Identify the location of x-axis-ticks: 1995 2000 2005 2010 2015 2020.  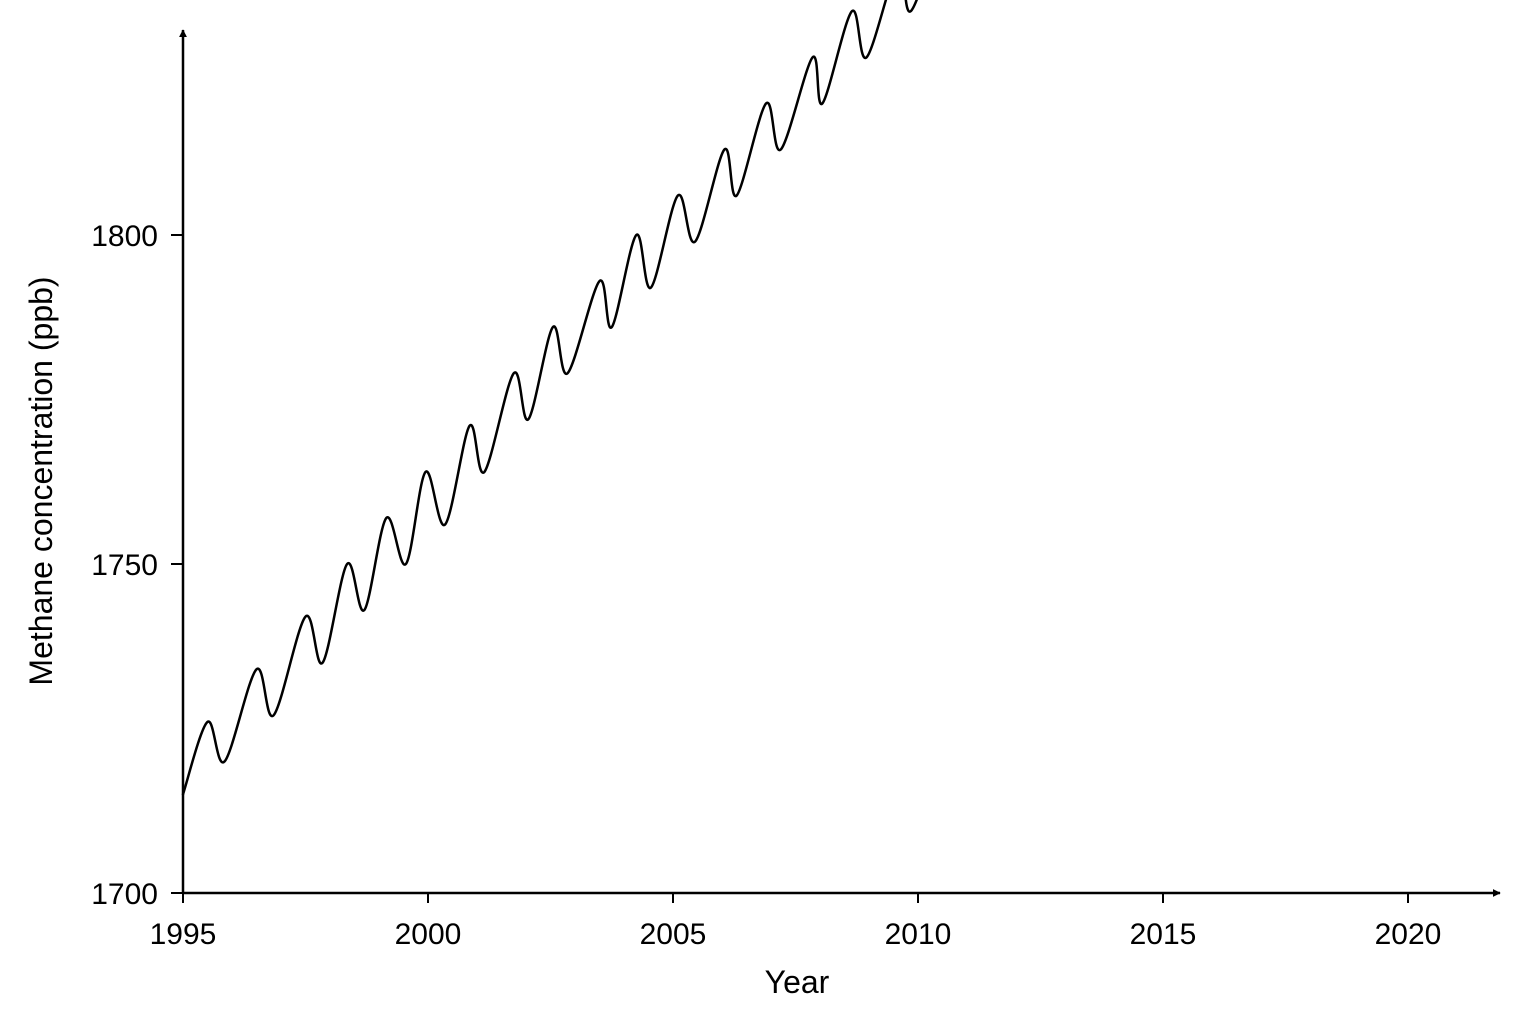
(796, 922).